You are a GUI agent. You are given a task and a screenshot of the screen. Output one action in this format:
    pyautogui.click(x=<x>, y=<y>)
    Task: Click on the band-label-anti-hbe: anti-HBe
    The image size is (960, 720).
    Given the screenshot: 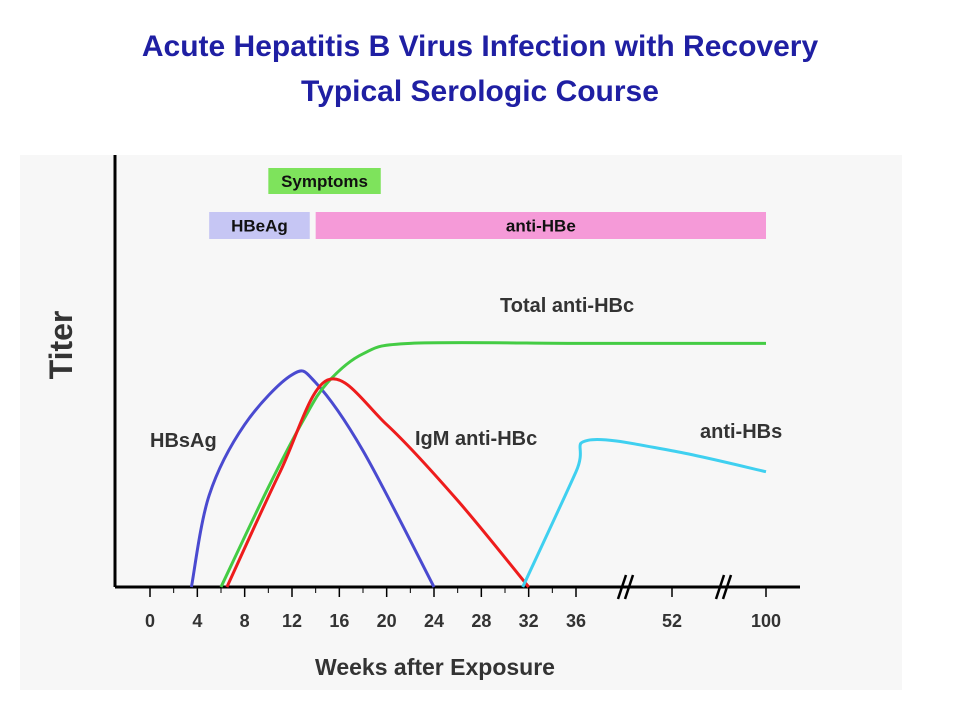 What is the action you would take?
    pyautogui.click(x=541, y=226)
    